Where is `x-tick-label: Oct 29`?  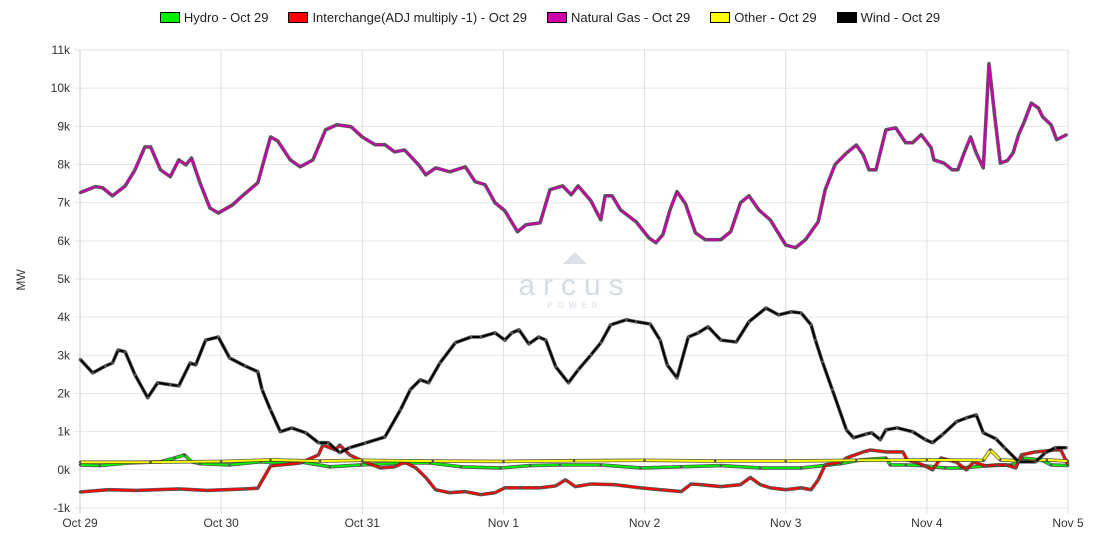 x-tick-label: Oct 29 is located at coordinates (80, 523).